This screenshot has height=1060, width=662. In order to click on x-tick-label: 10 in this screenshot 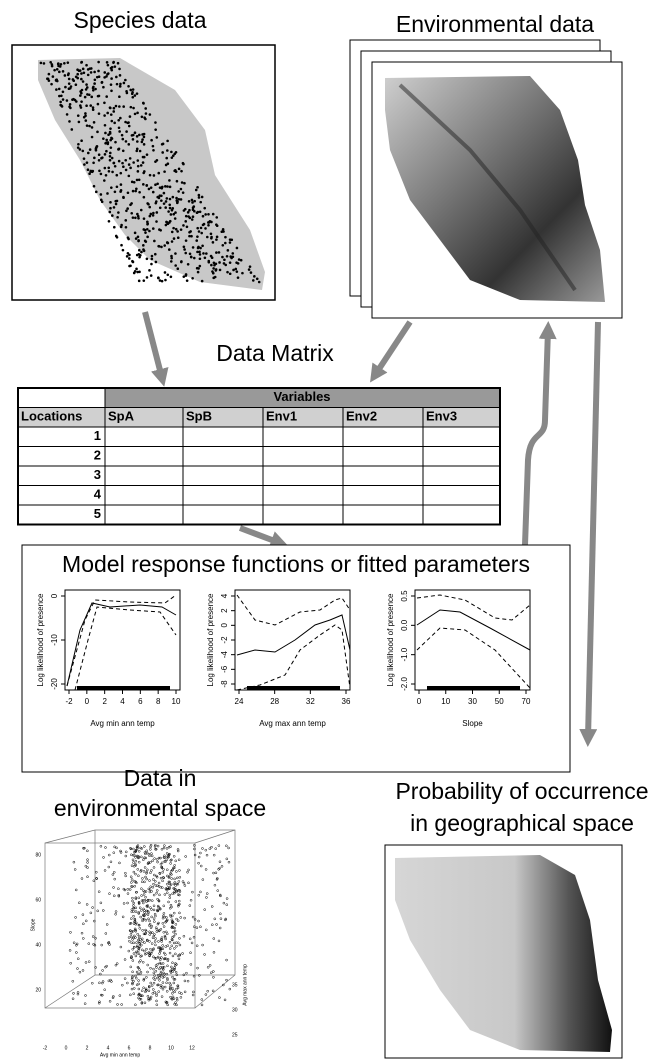, I will do `click(445, 701)`.